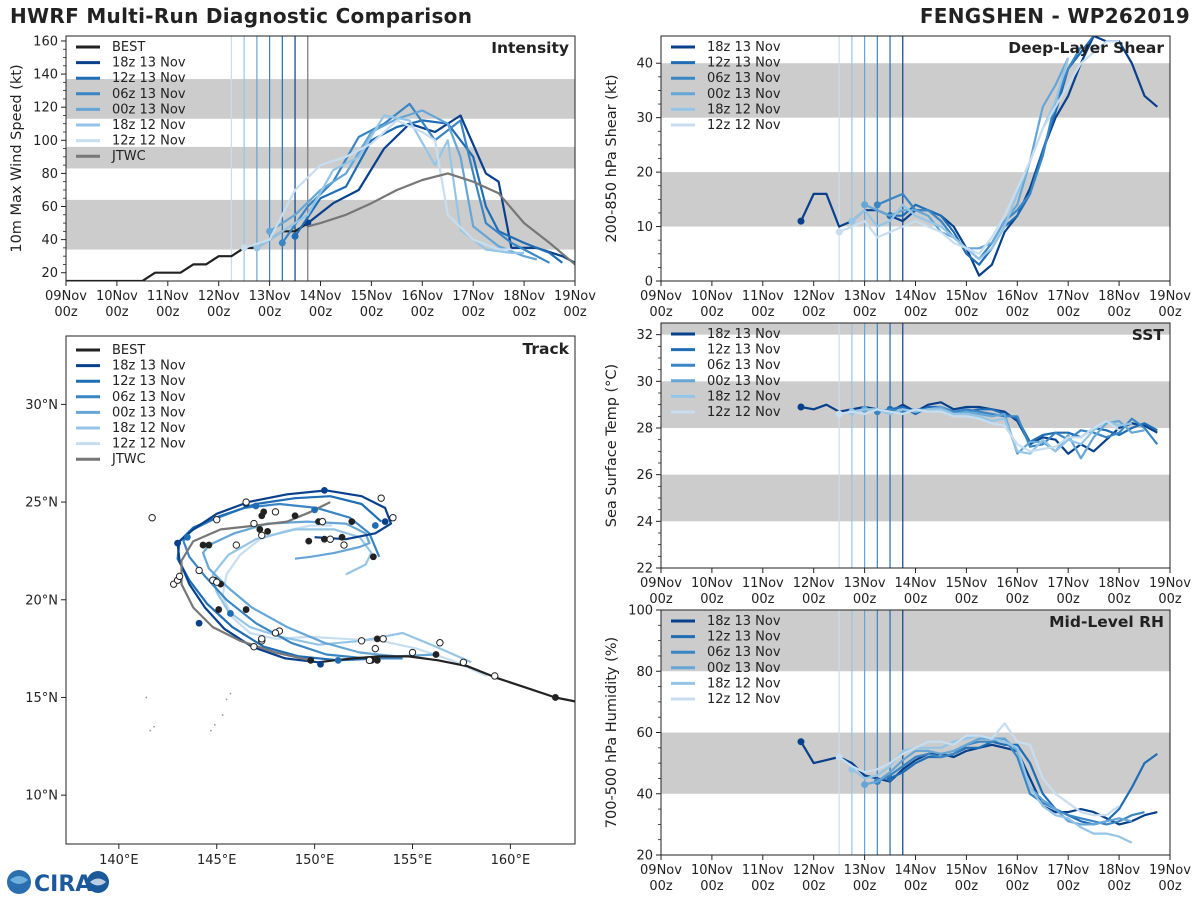 This screenshot has height=902, width=1200. Describe the element at coordinates (1068, 296) in the screenshot. I see `x-tick-label-date: 17Nov` at that location.